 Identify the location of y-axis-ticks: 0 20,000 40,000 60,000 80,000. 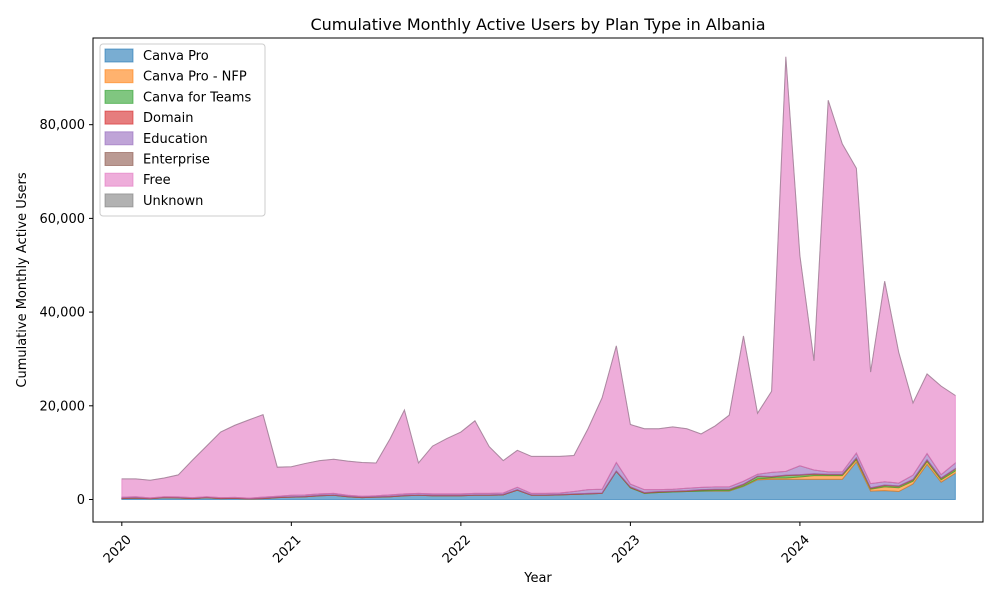
(66, 313).